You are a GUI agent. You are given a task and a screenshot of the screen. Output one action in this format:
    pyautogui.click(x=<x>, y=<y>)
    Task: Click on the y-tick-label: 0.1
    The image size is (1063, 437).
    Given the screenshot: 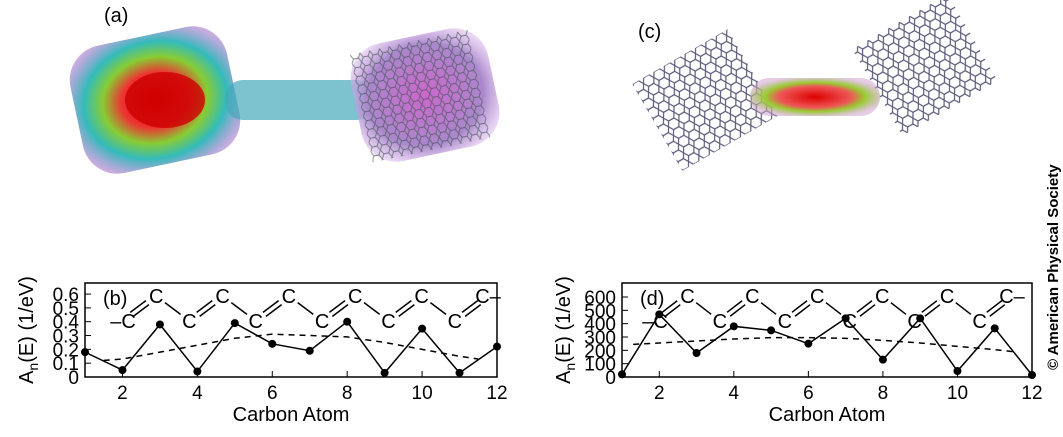 What is the action you would take?
    pyautogui.click(x=66, y=364)
    